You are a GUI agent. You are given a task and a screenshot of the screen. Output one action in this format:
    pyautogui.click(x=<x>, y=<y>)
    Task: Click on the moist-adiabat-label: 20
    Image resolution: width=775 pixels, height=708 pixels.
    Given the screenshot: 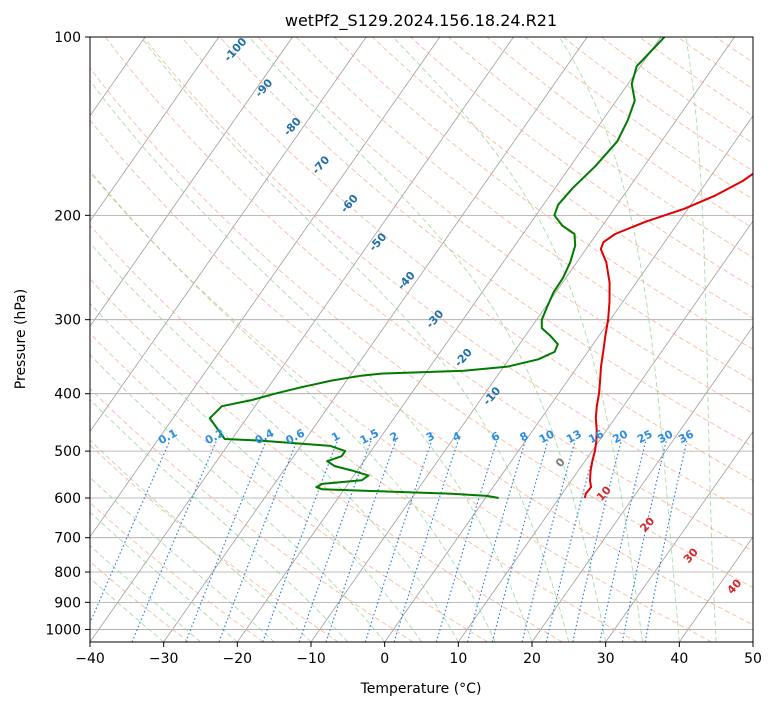 What is the action you would take?
    pyautogui.click(x=647, y=524)
    